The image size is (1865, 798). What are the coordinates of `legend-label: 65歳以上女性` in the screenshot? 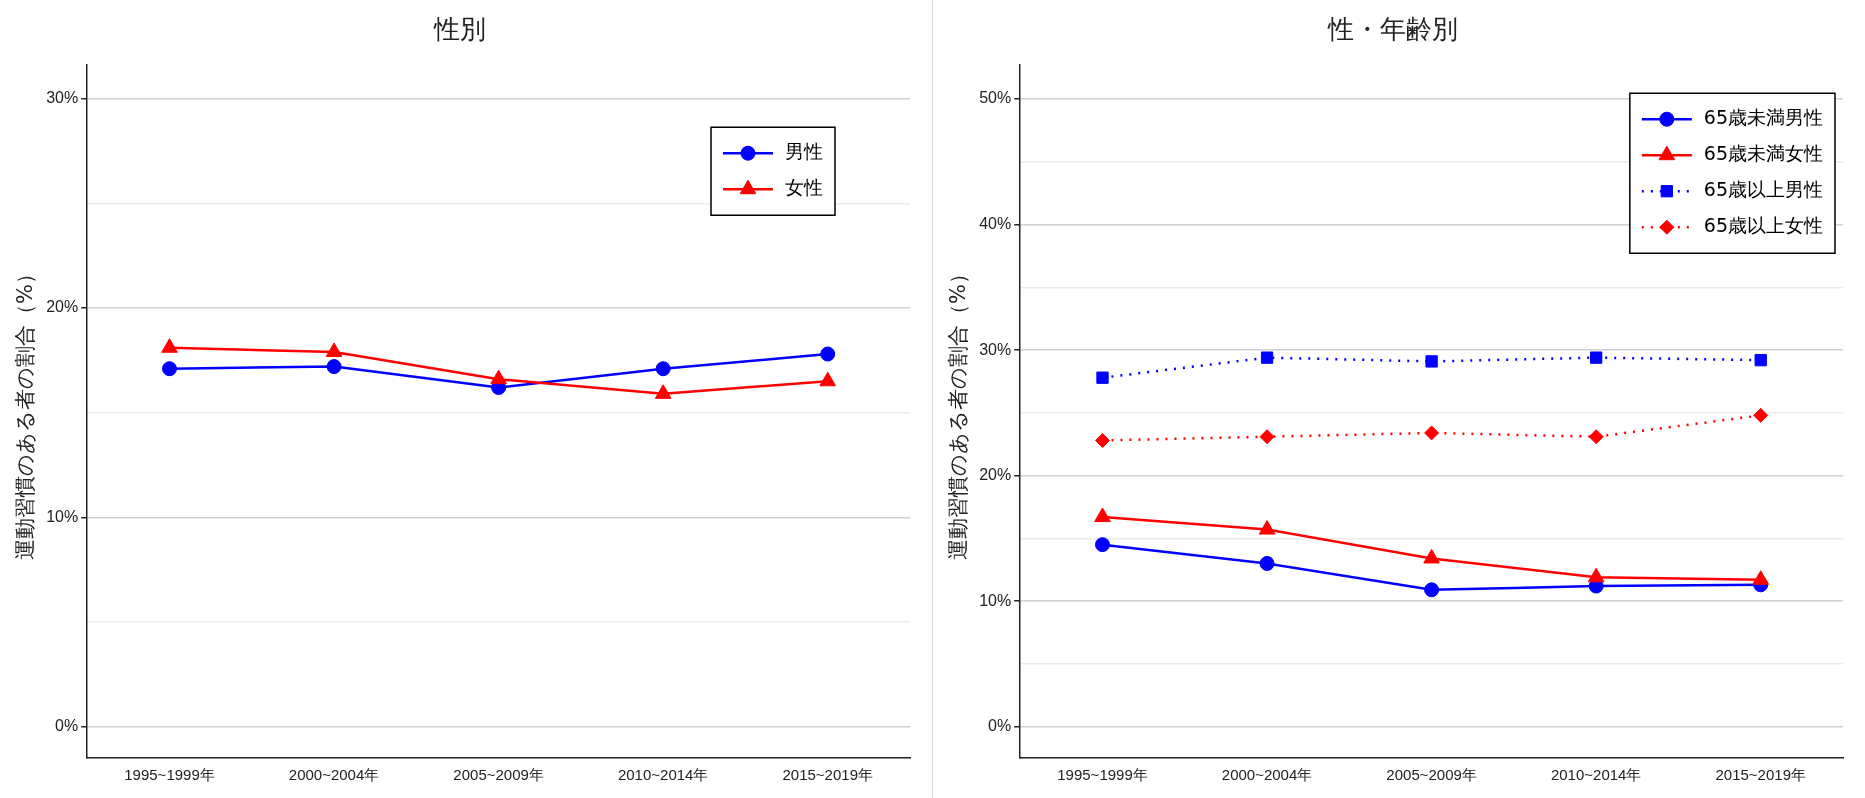 It's located at (1763, 225).